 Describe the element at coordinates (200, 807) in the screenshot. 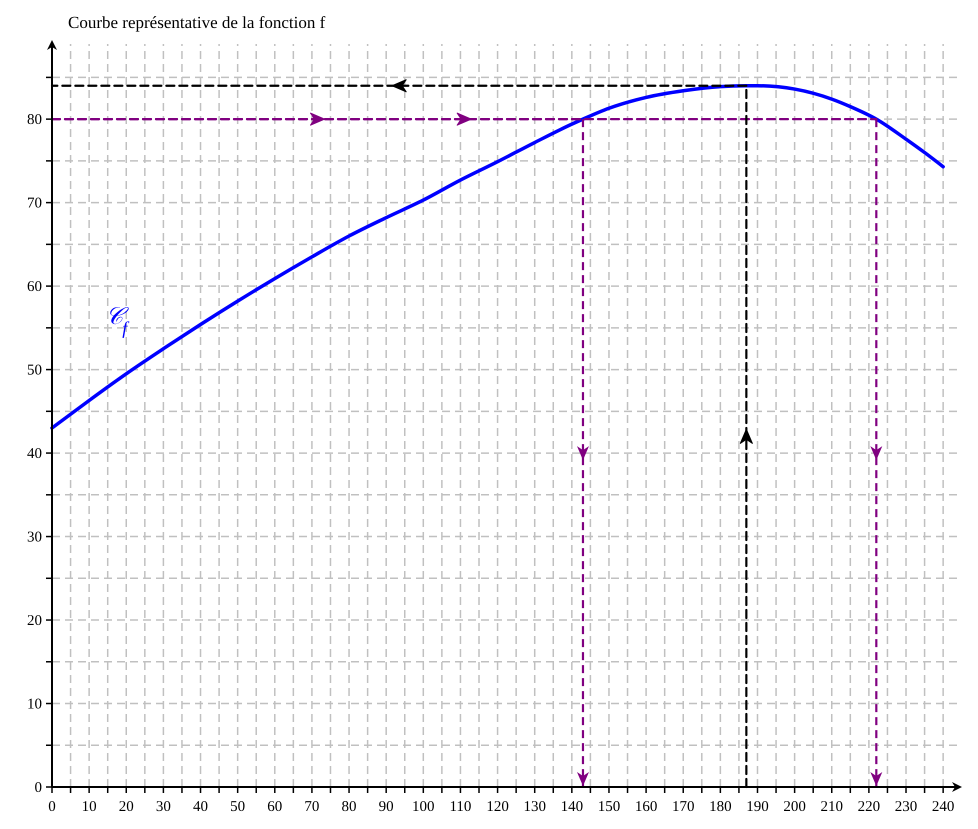

I see `x-tick-label: 40` at that location.